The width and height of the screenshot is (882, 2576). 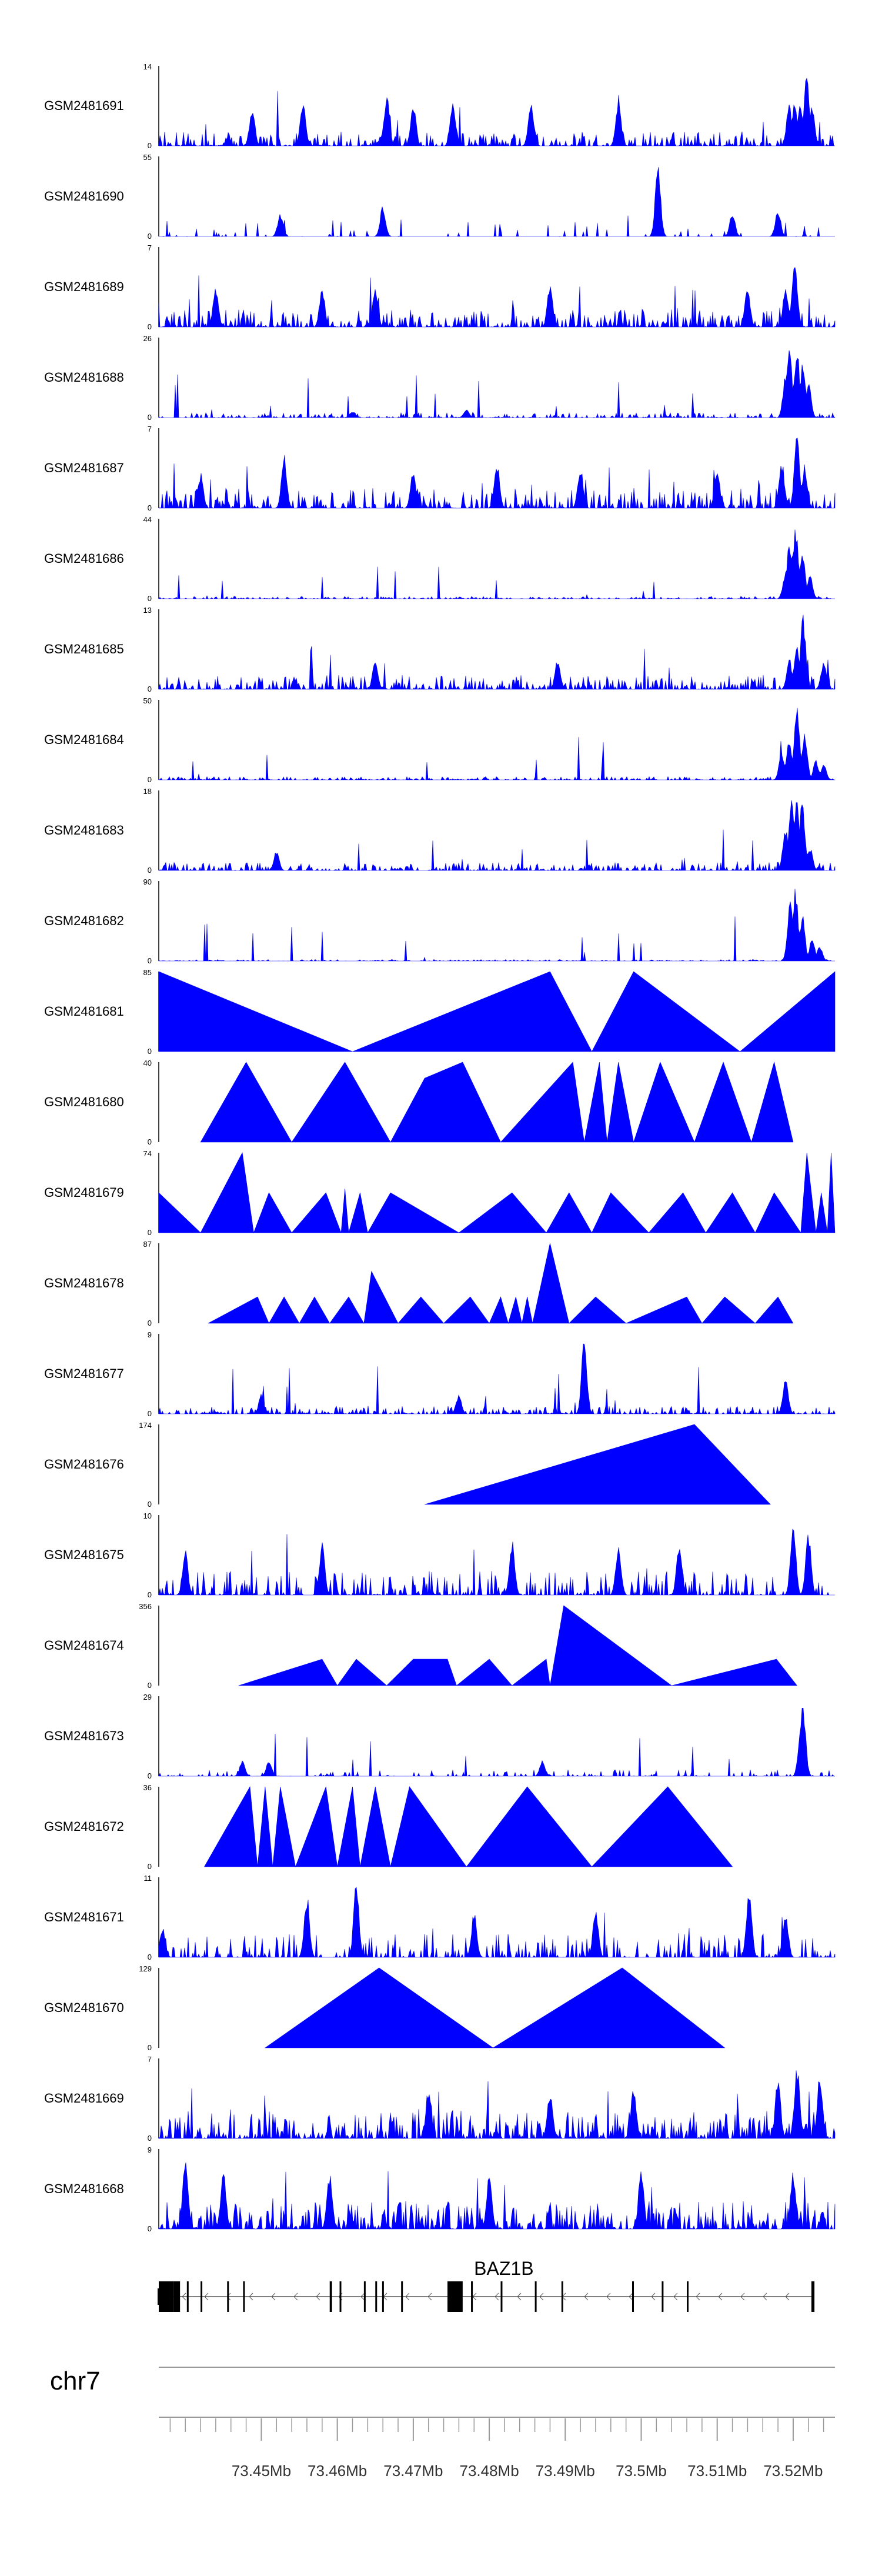 I want to click on chromosome-label: chr7, so click(x=75, y=2381).